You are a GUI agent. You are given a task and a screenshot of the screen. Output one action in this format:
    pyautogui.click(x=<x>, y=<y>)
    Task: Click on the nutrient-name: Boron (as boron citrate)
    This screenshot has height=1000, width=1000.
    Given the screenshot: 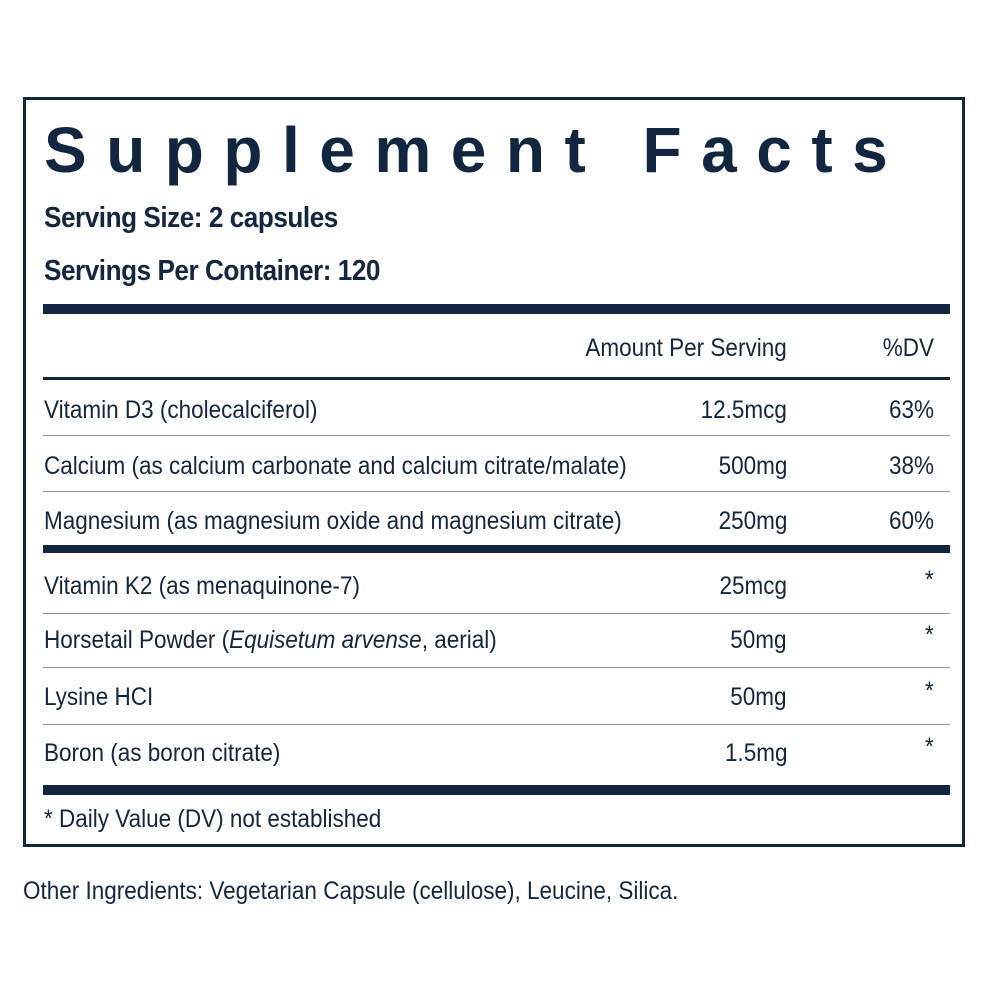 What is the action you would take?
    pyautogui.click(x=162, y=753)
    